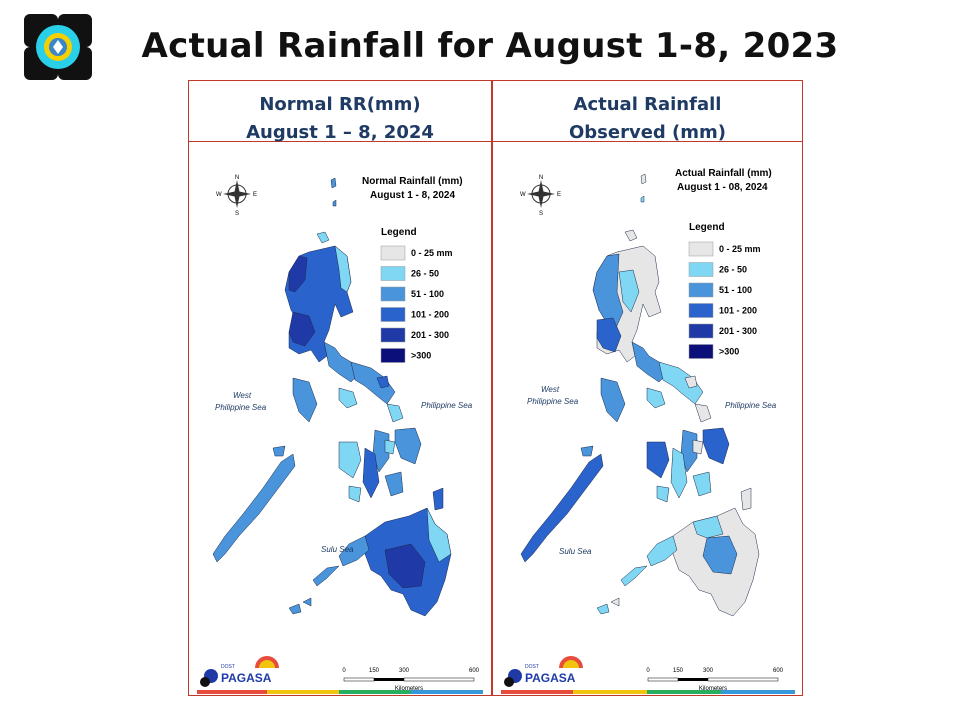 This screenshot has height=720, width=960. Describe the element at coordinates (340, 104) in the screenshot. I see `panel-header-line1: Normal RR(mm)` at that location.